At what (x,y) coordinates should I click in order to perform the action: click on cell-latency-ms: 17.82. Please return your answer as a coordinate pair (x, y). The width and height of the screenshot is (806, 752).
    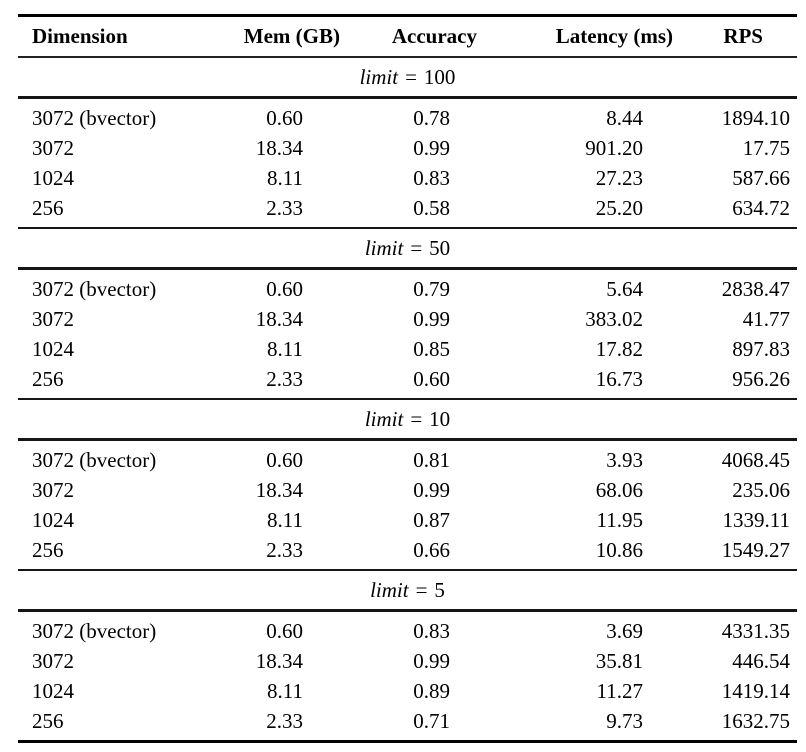
    Looking at the image, I should click on (619, 349).